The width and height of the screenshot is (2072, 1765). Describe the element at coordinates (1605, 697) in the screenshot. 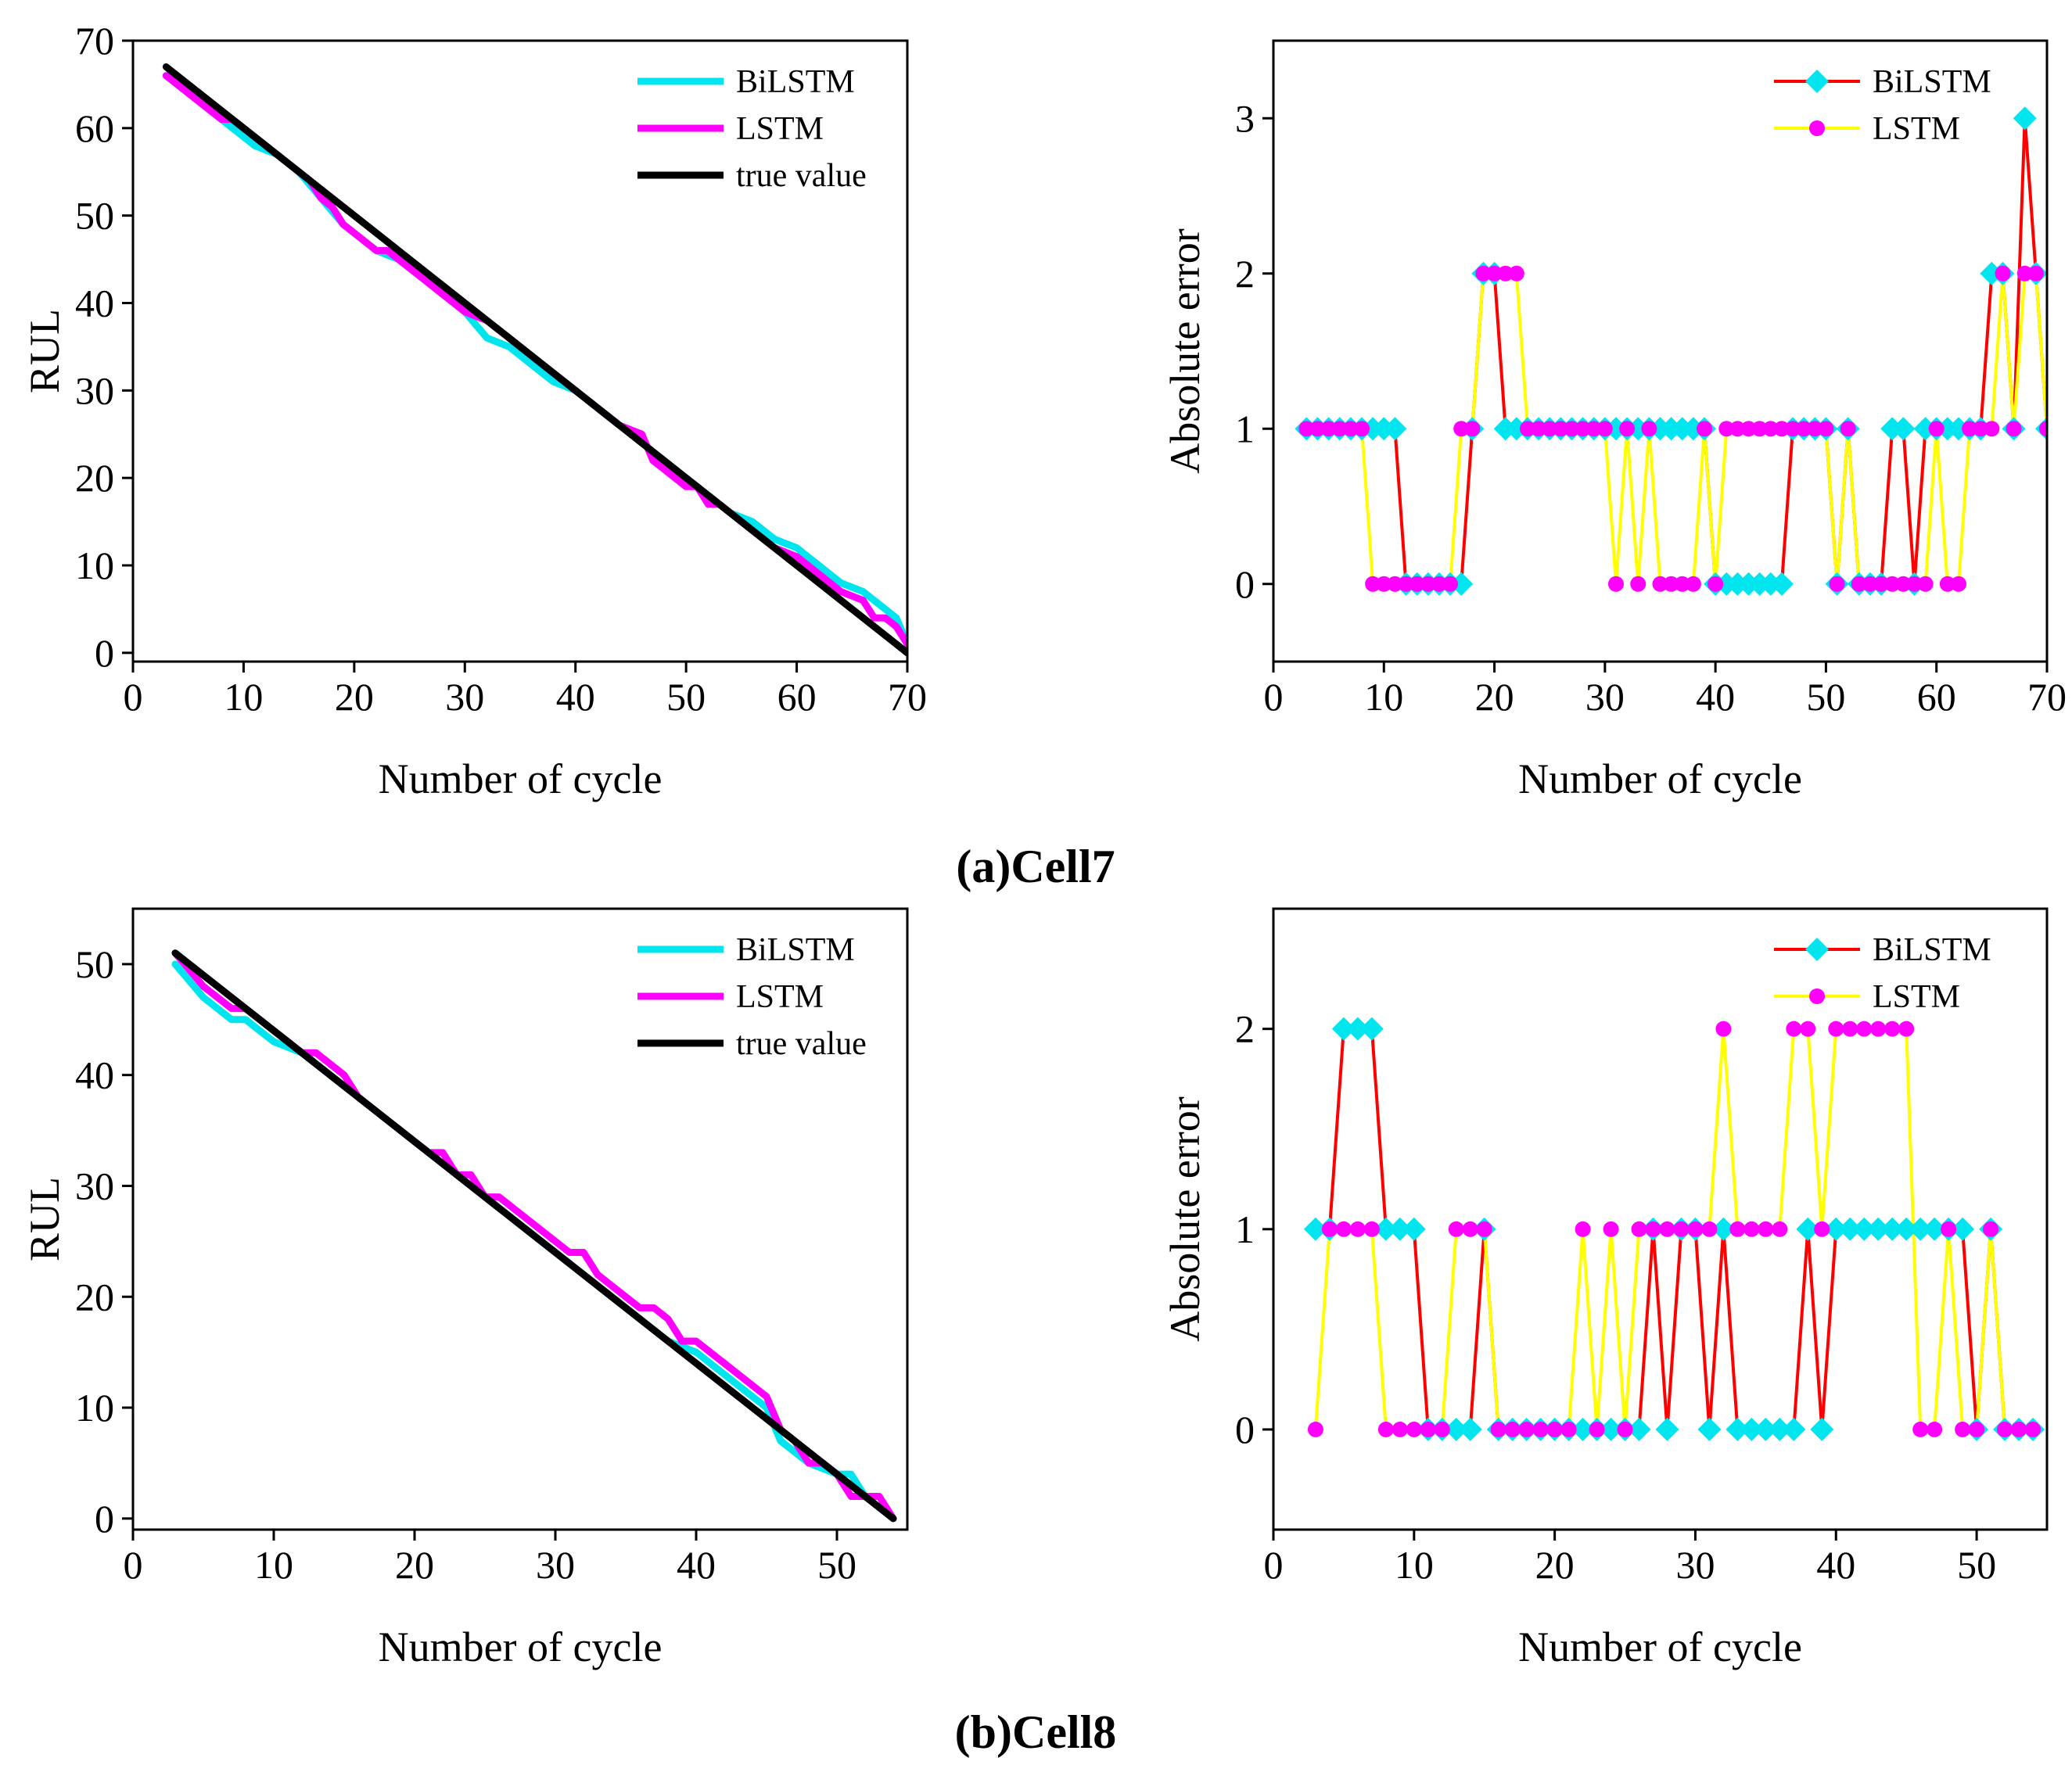

I see `x-tick-label: 30` at that location.